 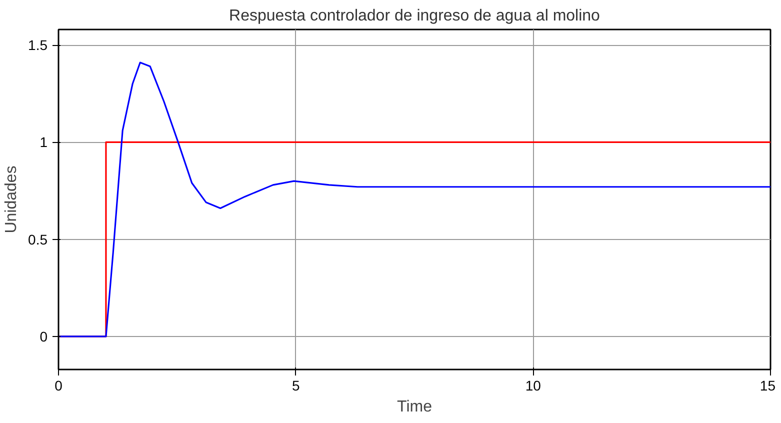 I want to click on x-tick-label: 10, so click(x=533, y=386).